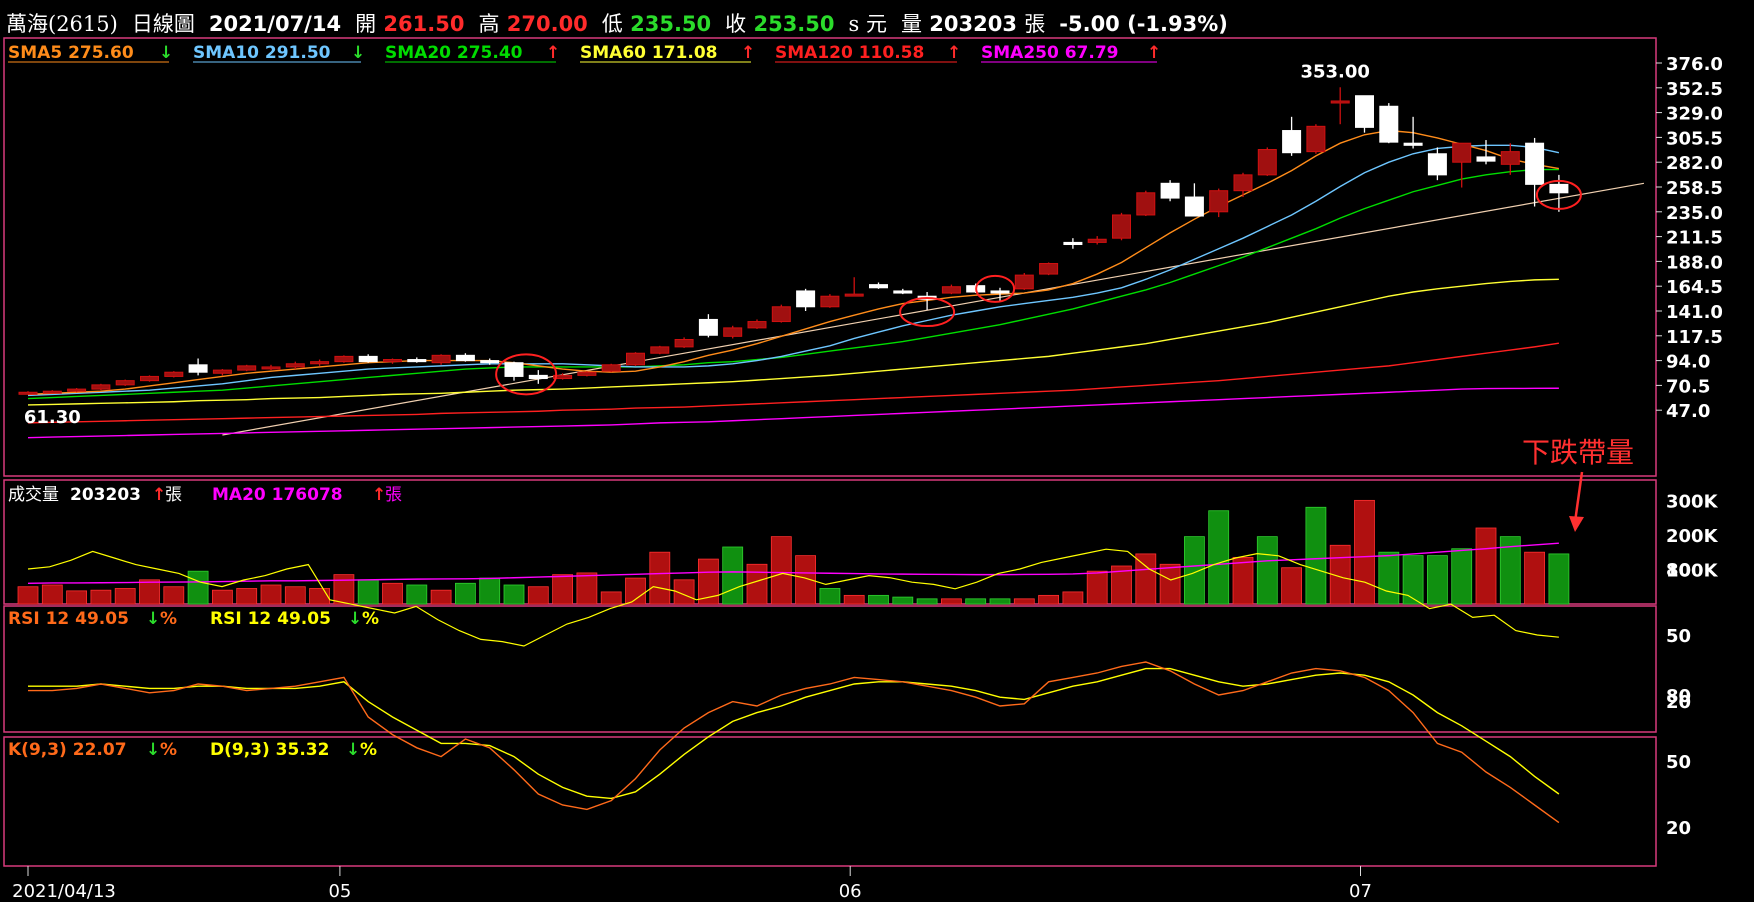 This screenshot has height=902, width=1754. I want to click on low-annotation: 61.30, so click(52, 417).